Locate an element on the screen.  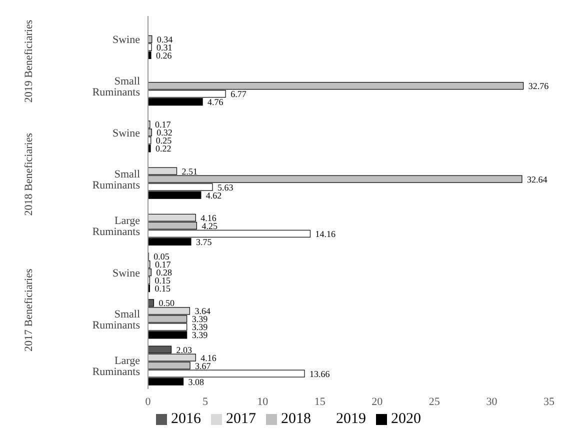
legend-label: 2017 is located at coordinates (241, 419).